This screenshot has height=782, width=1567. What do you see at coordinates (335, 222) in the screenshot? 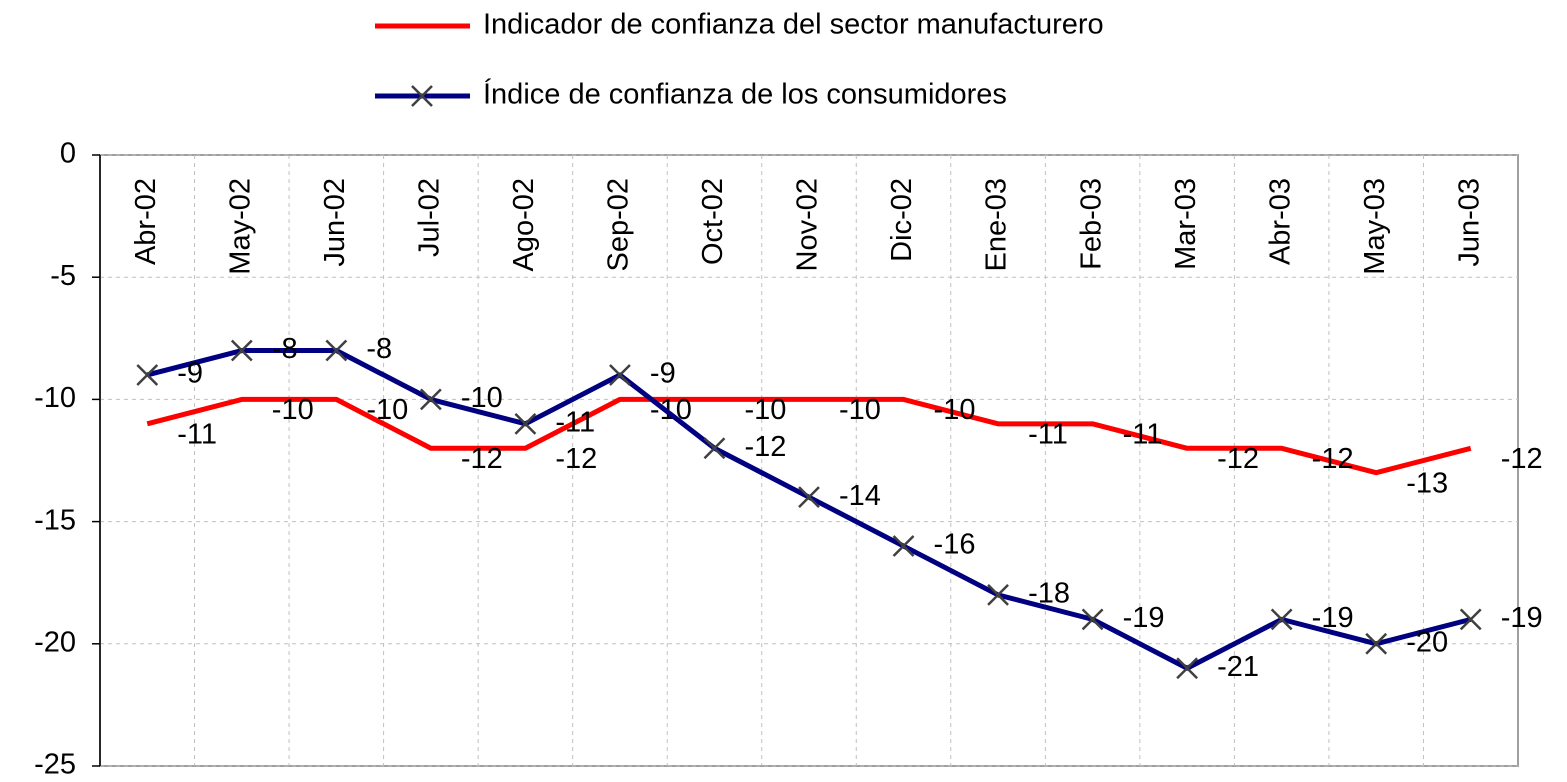
I see `x-tick-label: Jun-02` at bounding box center [335, 222].